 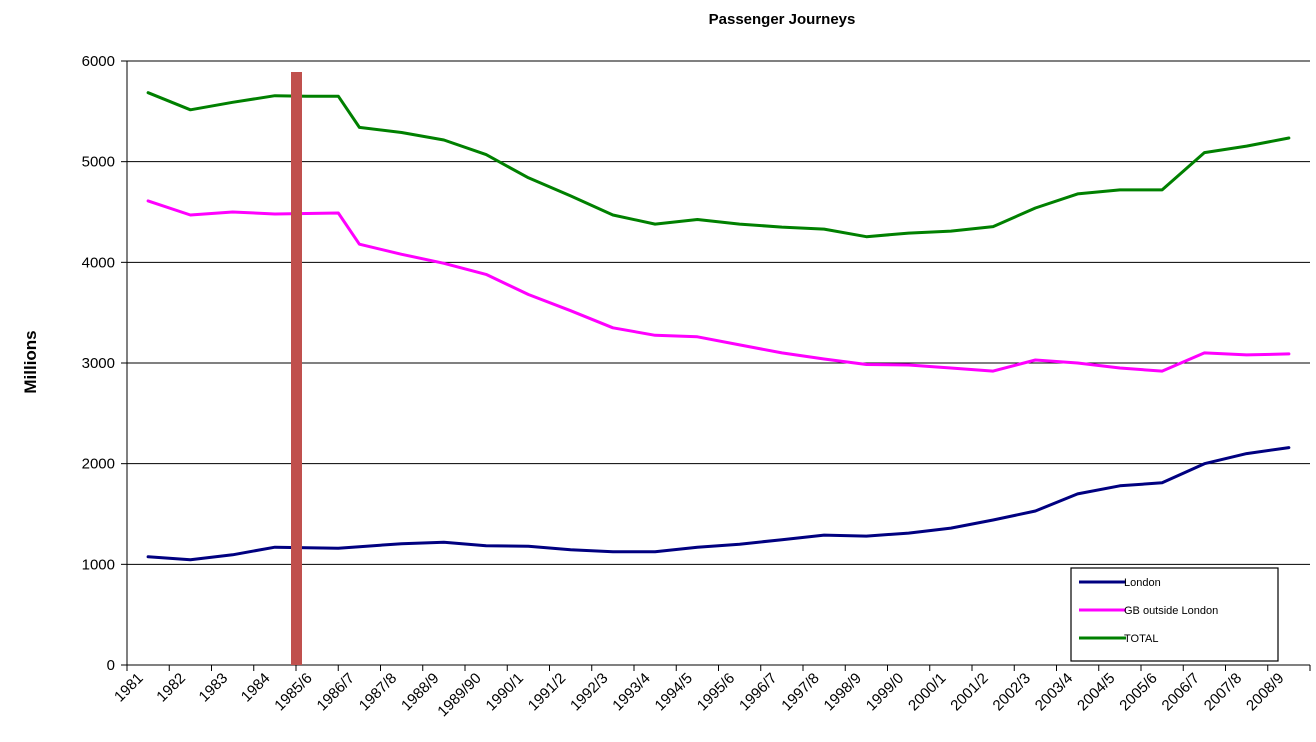 I want to click on x-tick-label: 1985/6, so click(x=293, y=692).